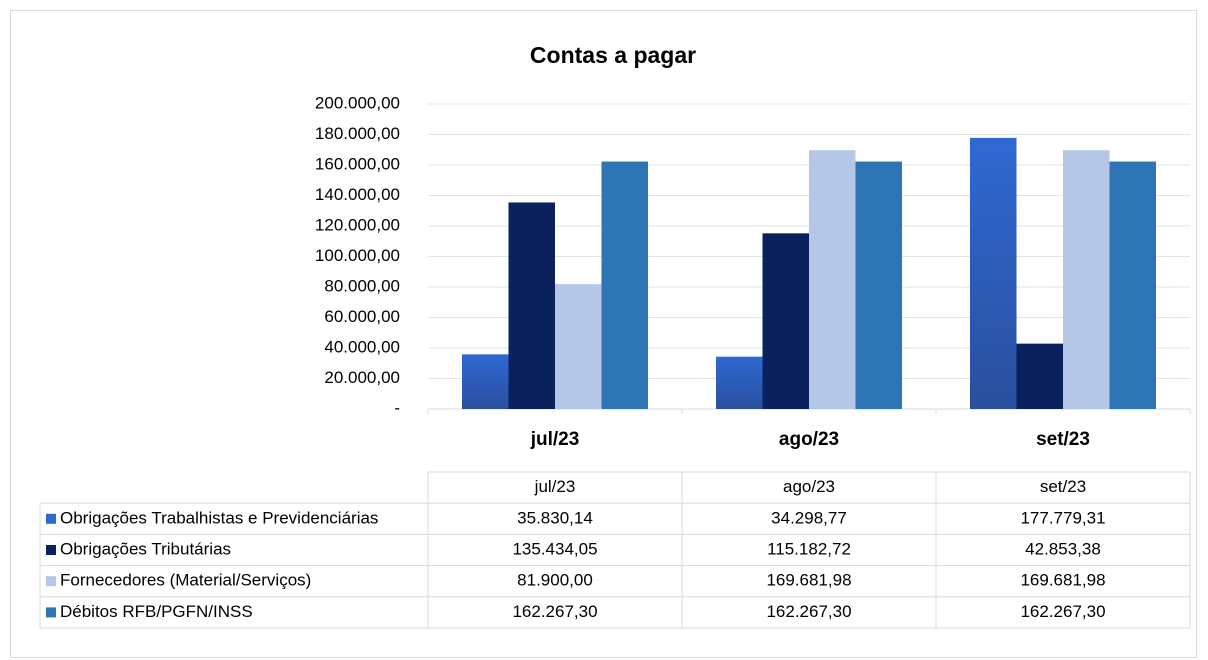 The width and height of the screenshot is (1208, 660). Describe the element at coordinates (185, 580) in the screenshot. I see `legend-label: Fornecedores (Material/Serviços)` at that location.